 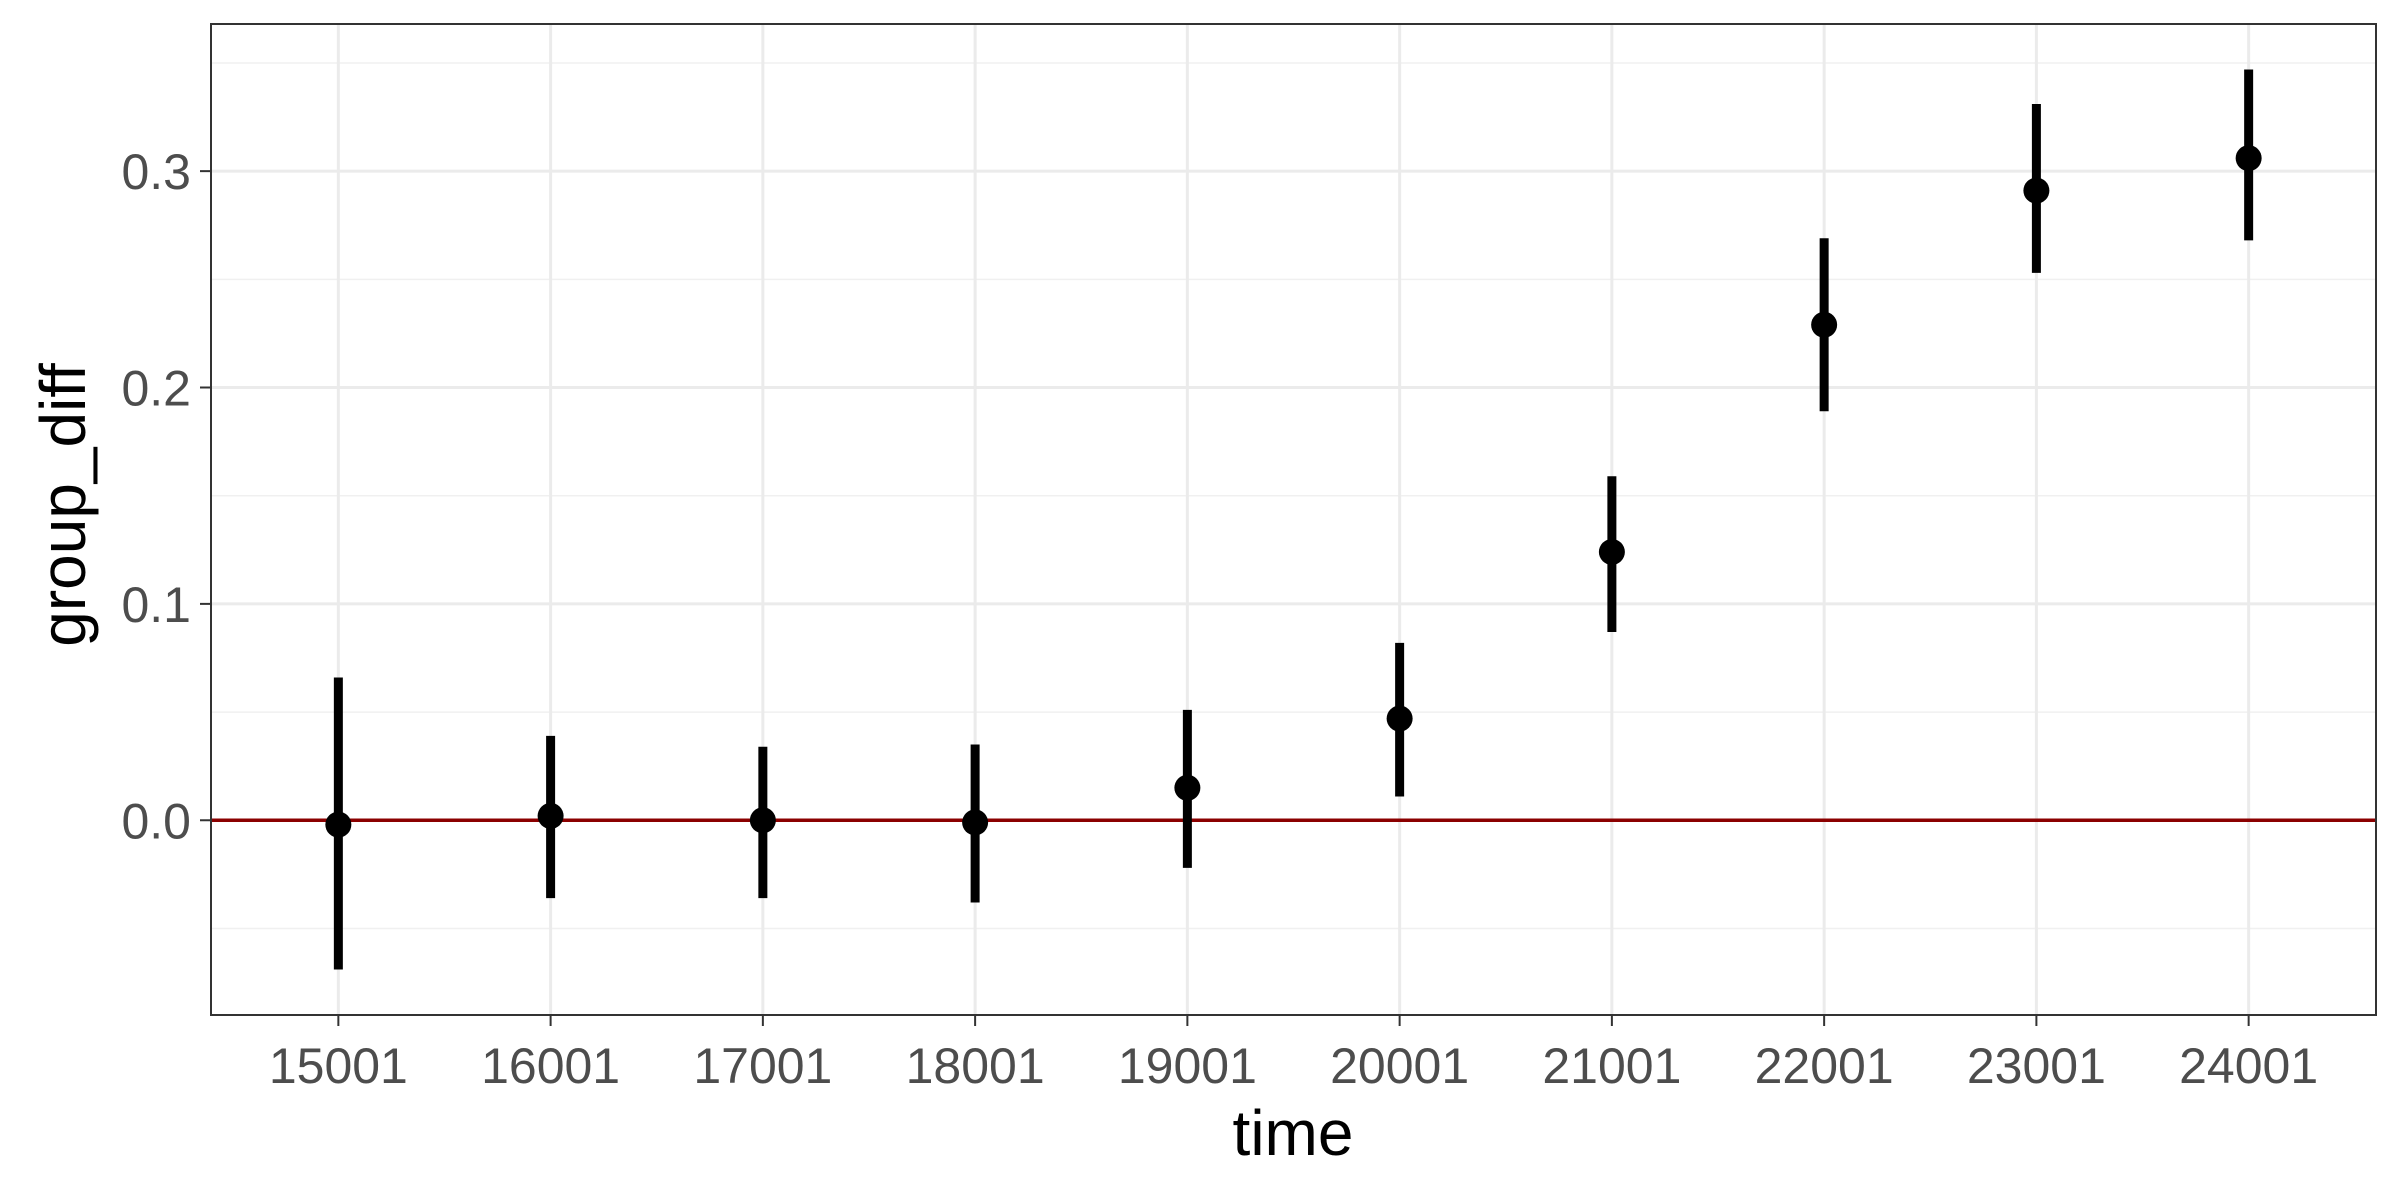 I want to click on y-axis: 0.0 0.1 0.2 0.3, so click(x=166, y=496).